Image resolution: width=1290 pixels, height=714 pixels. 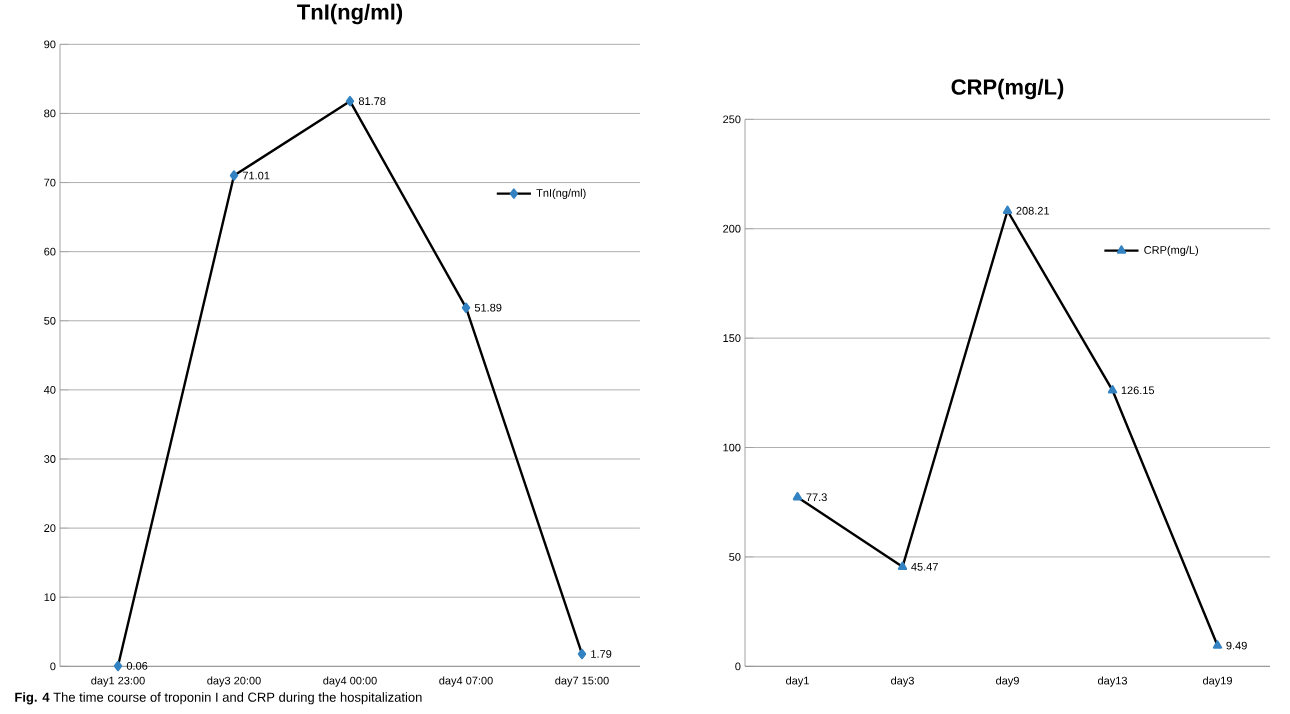 I want to click on data-label: 45.47, so click(x=924, y=566).